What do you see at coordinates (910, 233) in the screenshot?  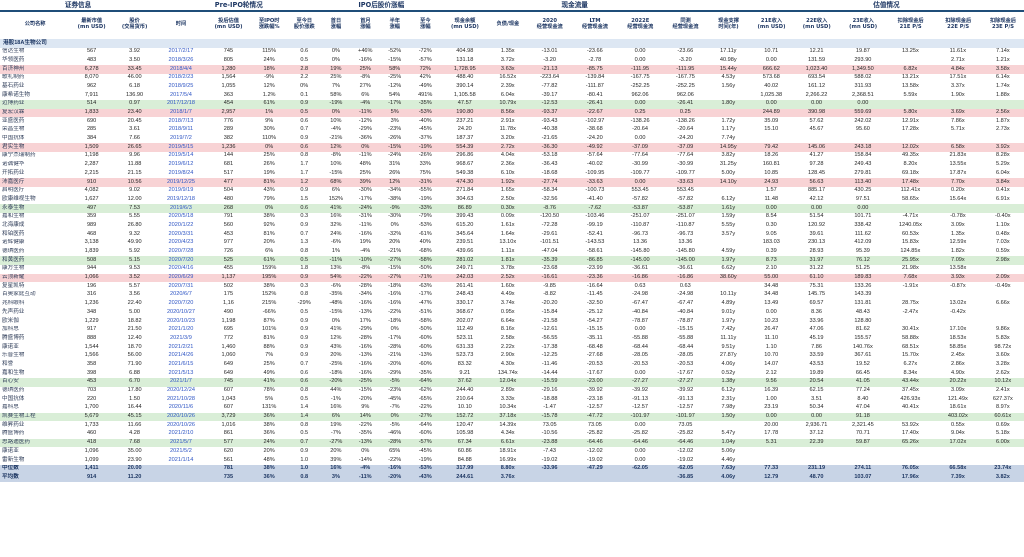 I see `value-cell: 60.53x` at bounding box center [910, 233].